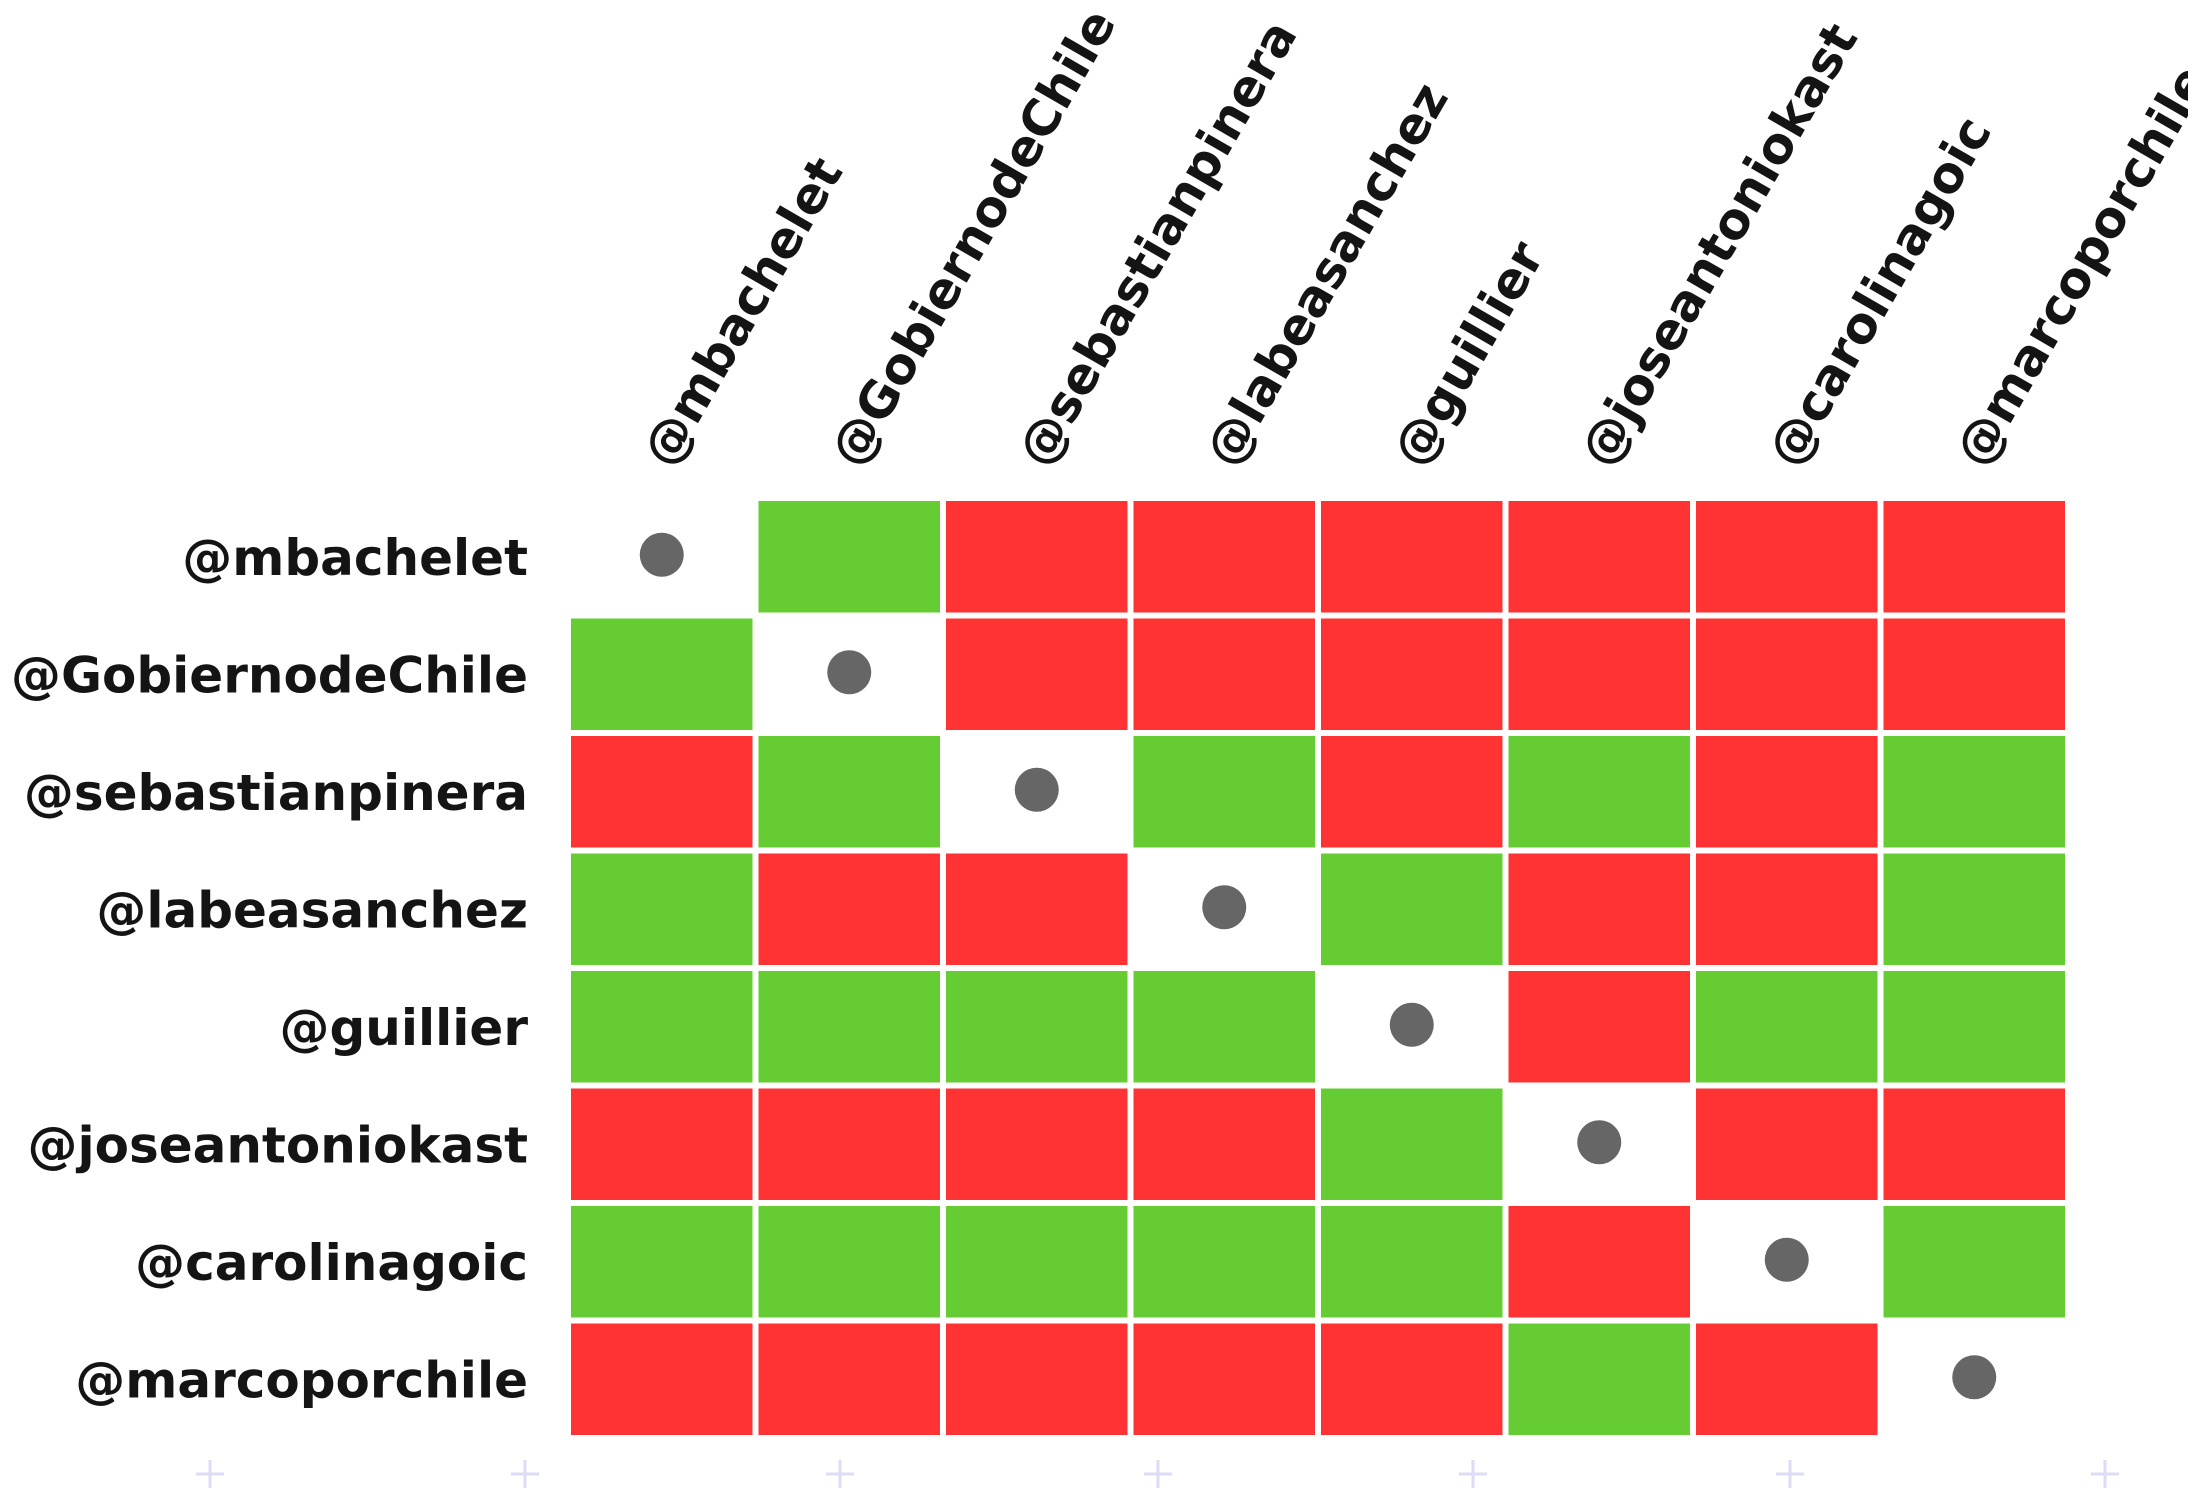 This screenshot has height=1488, width=2188. Describe the element at coordinates (312, 910) in the screenshot. I see `row-label: @labeasanchez` at that location.